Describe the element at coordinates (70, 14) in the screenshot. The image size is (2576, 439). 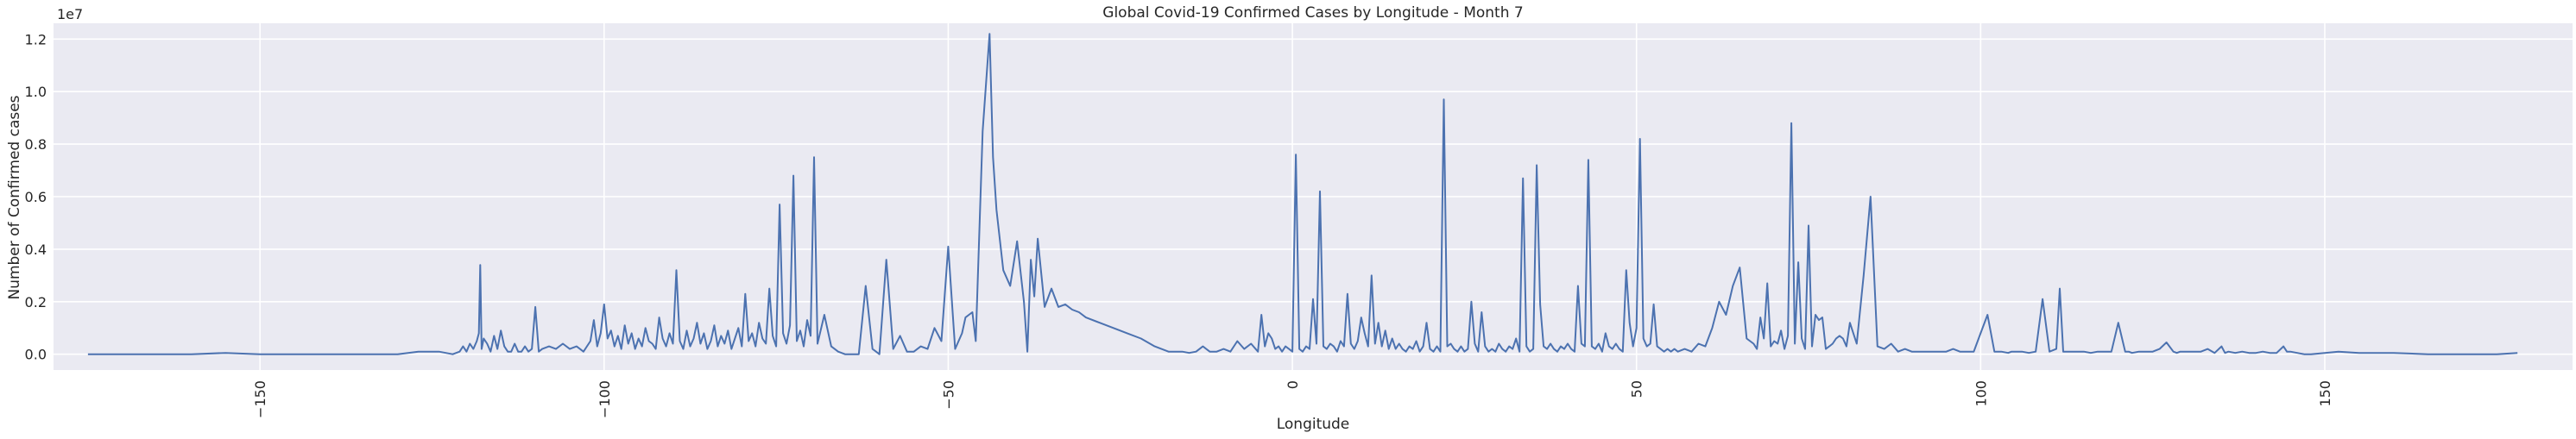
I see `y-axis-offset-label: 1e7` at that location.